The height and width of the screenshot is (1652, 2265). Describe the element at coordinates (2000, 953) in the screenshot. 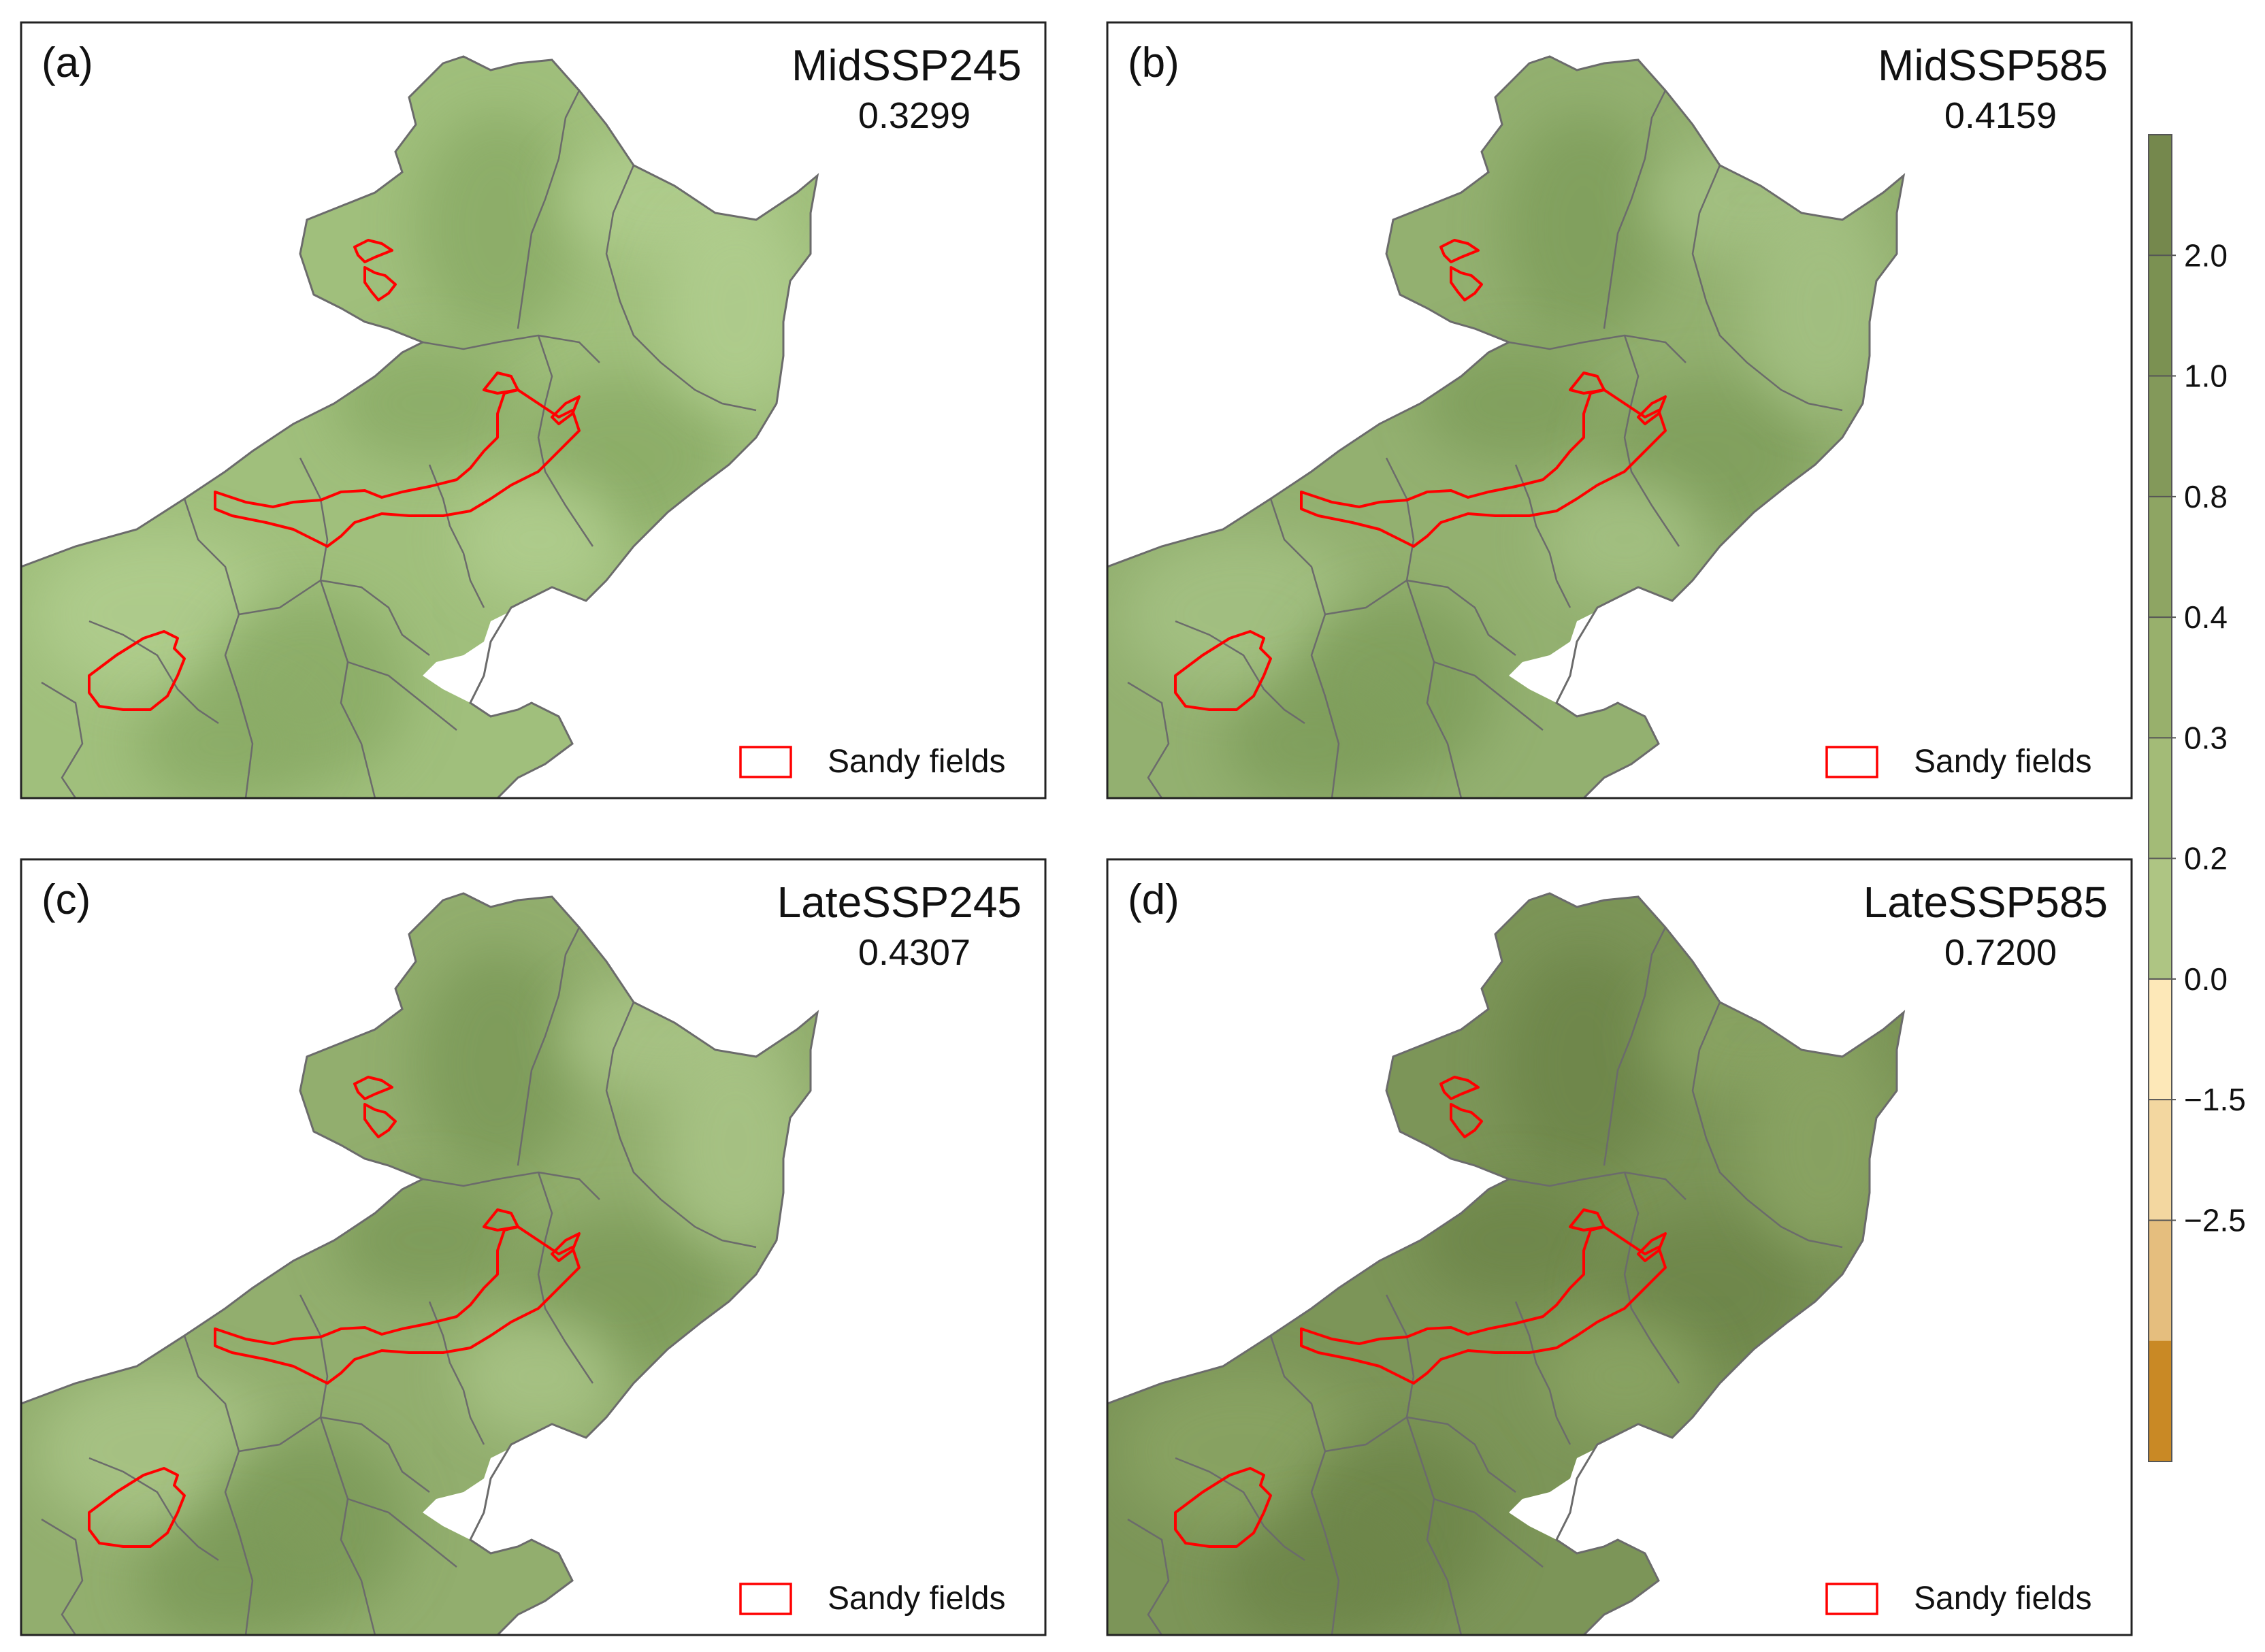

I see `mean-value: 0.7200` at that location.